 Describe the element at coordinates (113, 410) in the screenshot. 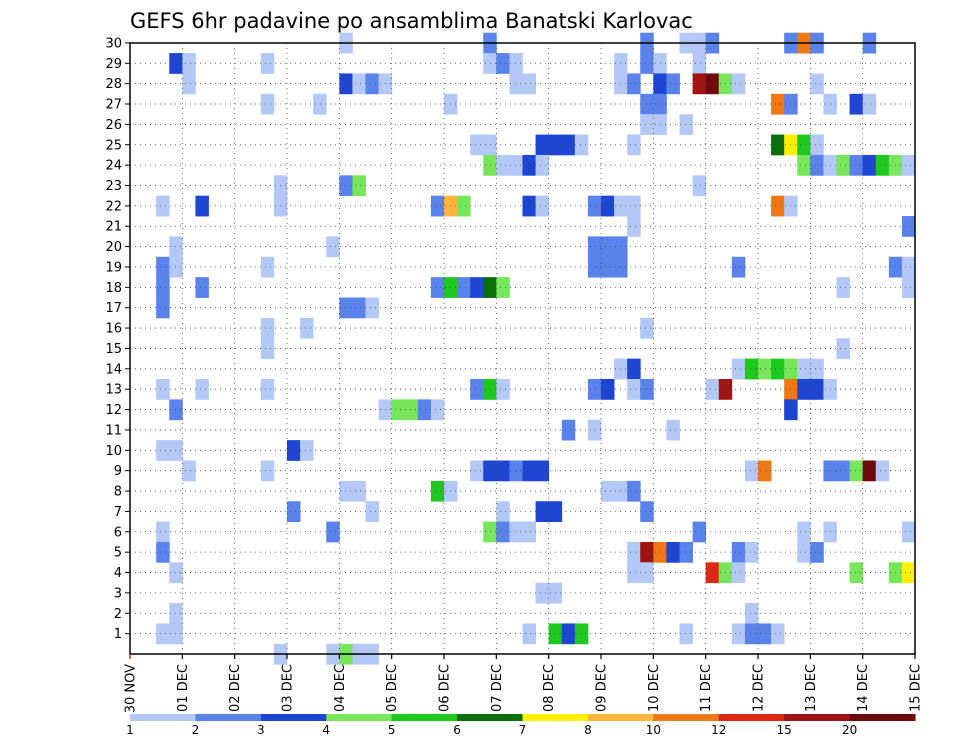

I see `y-tick-label: 12` at that location.